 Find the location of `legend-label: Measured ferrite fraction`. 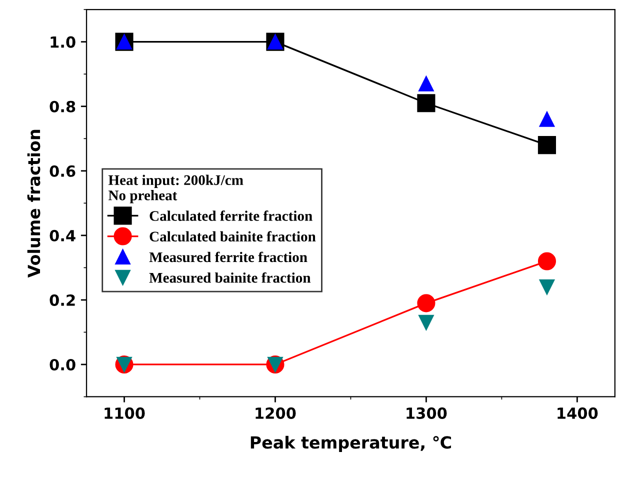

legend-label: Measured ferrite fraction is located at coordinates (228, 257).